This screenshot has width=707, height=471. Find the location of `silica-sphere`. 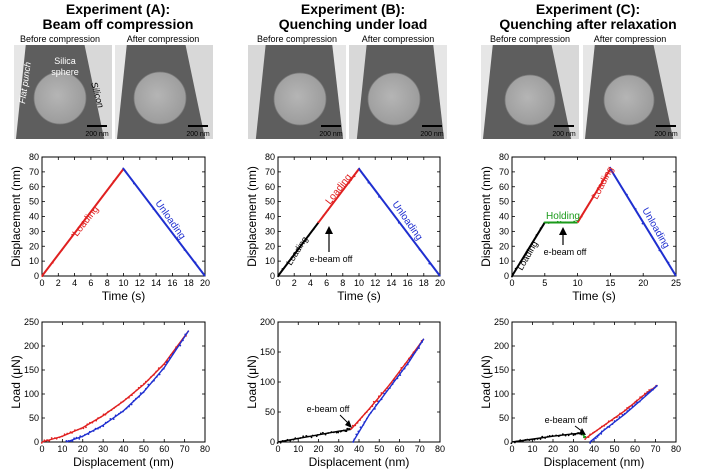

silica-sphere is located at coordinates (629, 100).